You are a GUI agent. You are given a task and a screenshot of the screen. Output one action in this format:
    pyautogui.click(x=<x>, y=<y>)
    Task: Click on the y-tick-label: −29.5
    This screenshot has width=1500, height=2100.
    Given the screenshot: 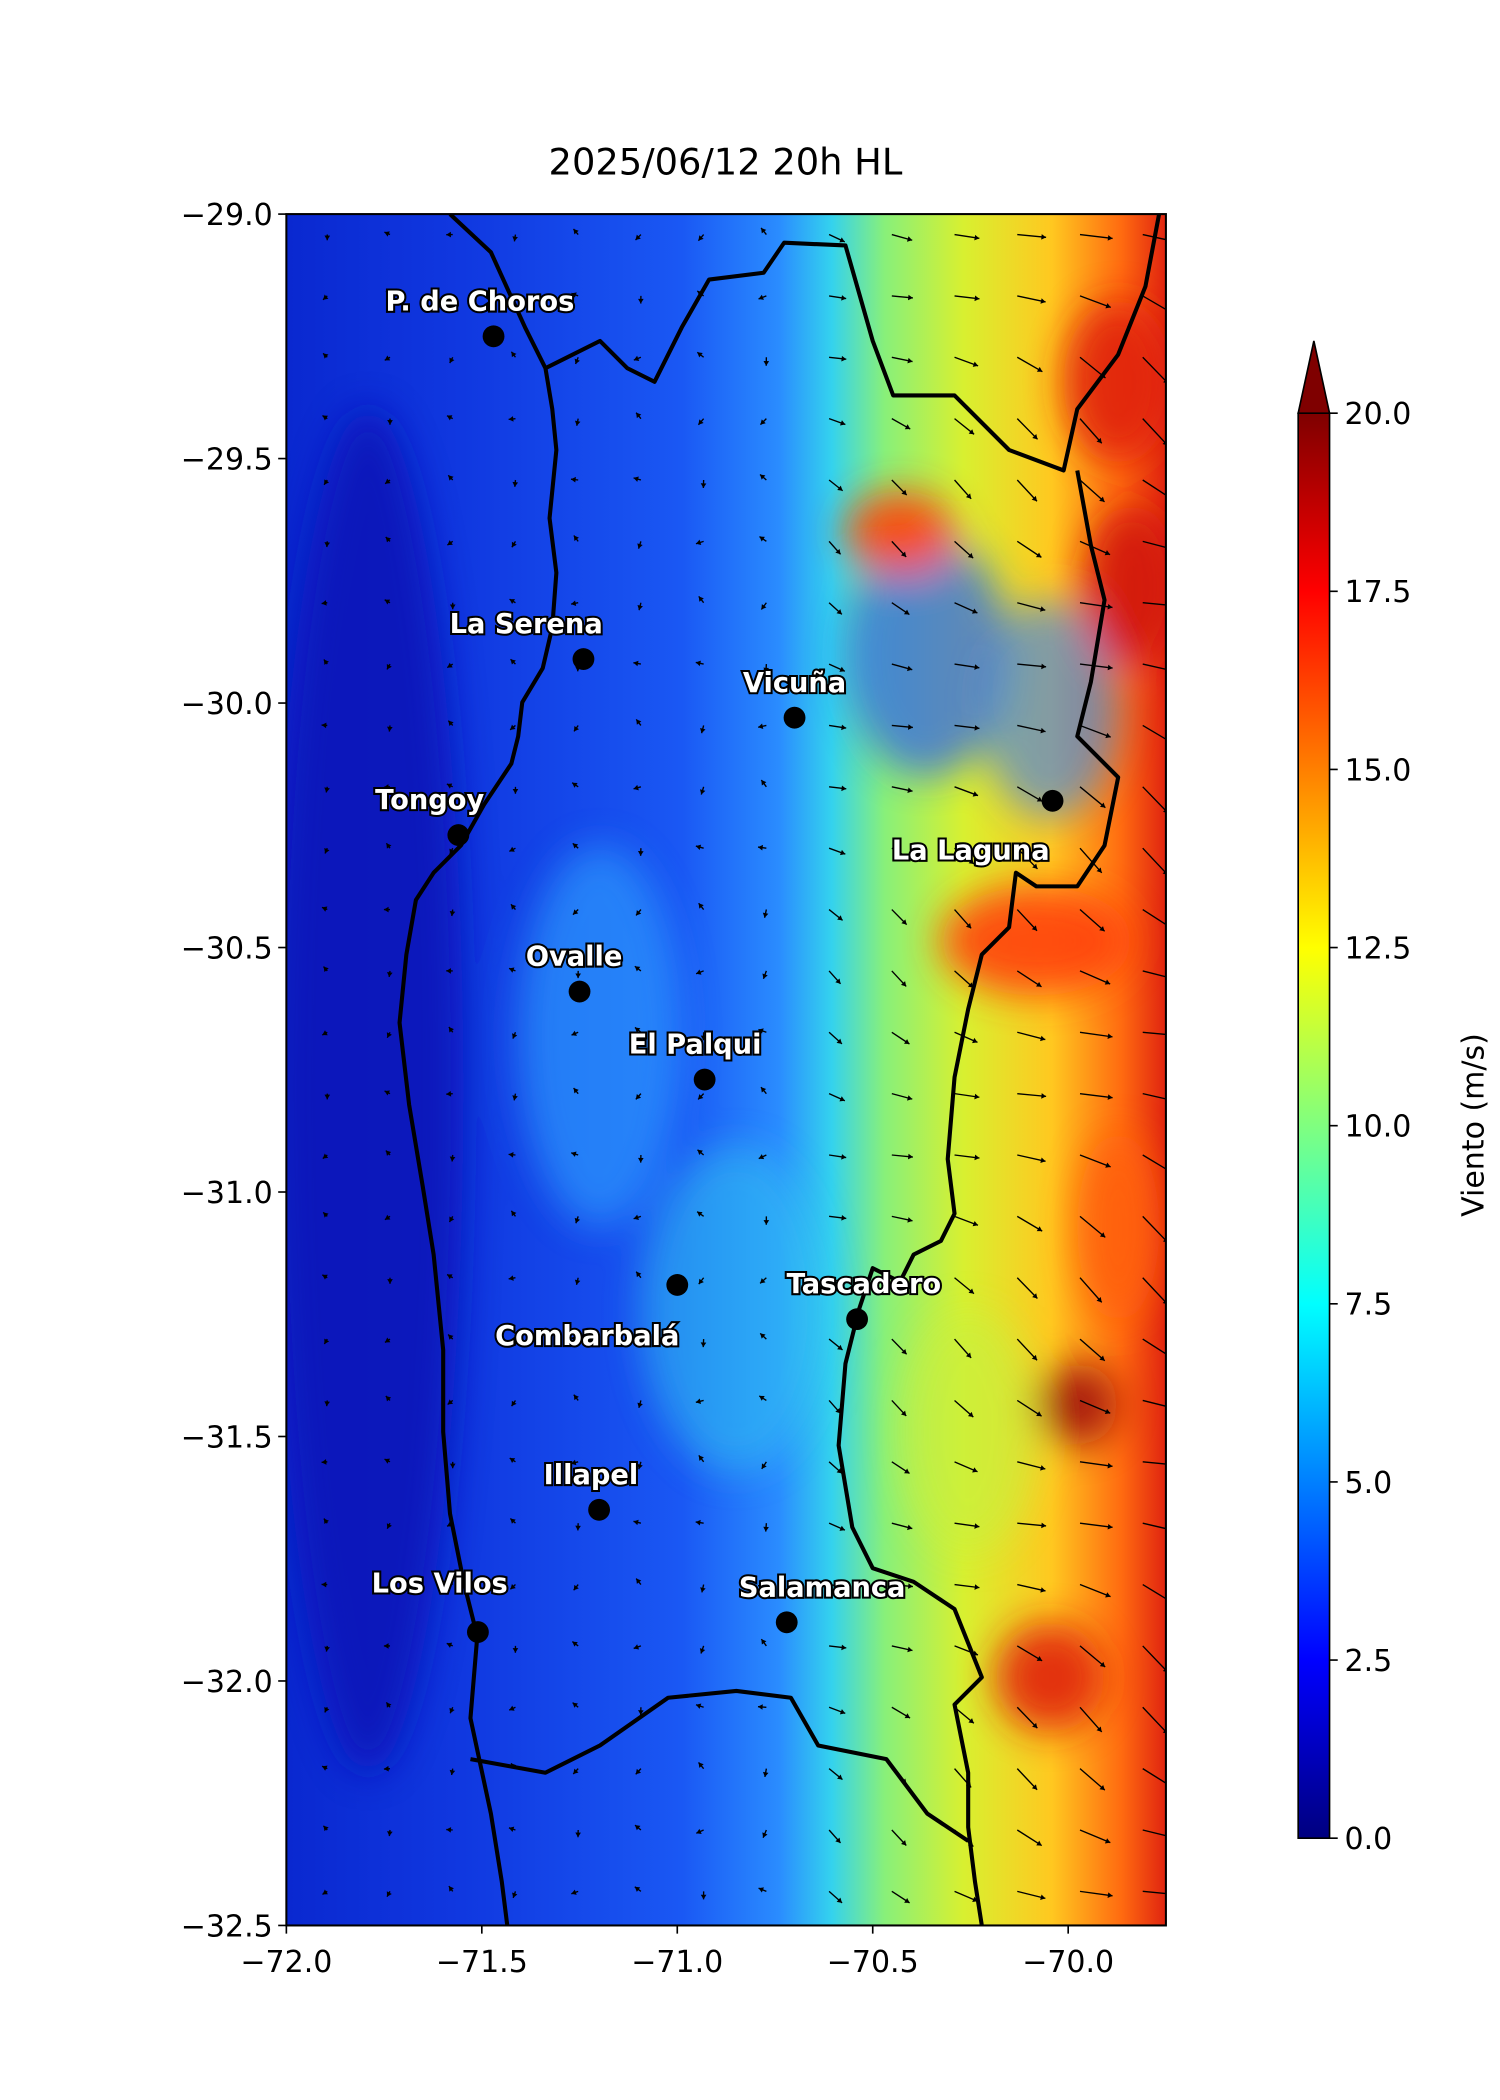 What is the action you would take?
    pyautogui.click(x=227, y=459)
    